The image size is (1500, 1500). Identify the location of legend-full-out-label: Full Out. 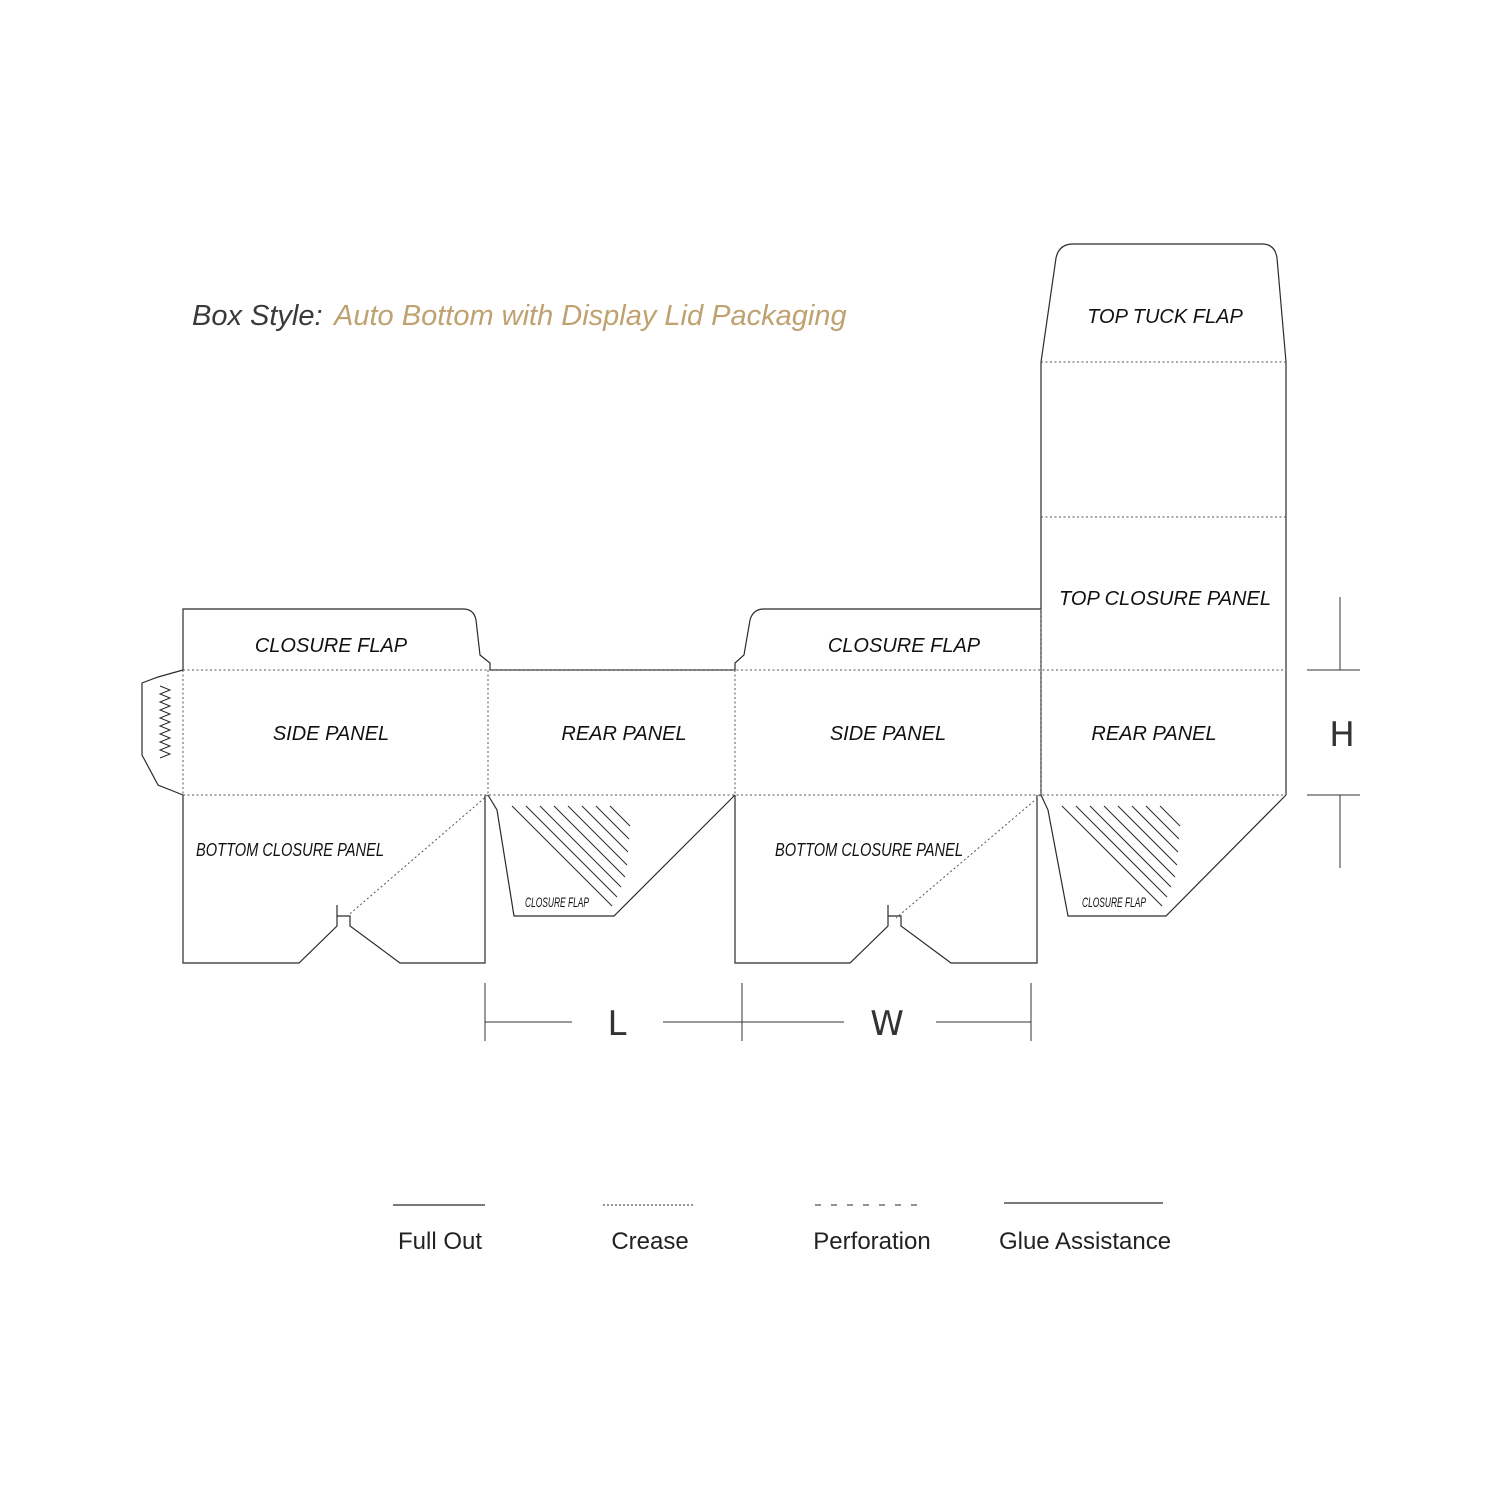
(440, 1241).